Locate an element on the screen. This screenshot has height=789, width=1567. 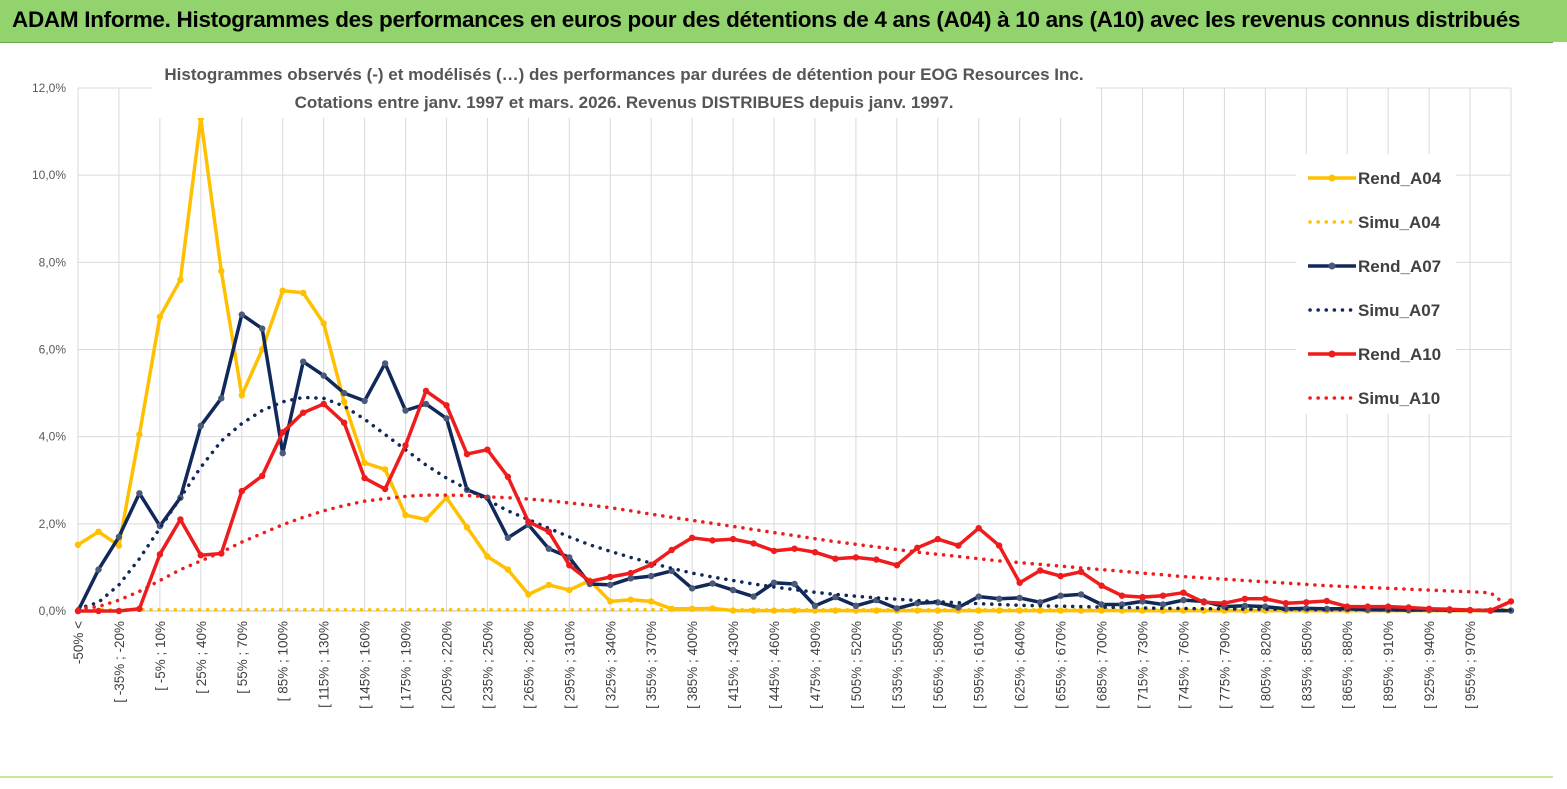
legend-marker-rend-a10 is located at coordinates (1332, 354).